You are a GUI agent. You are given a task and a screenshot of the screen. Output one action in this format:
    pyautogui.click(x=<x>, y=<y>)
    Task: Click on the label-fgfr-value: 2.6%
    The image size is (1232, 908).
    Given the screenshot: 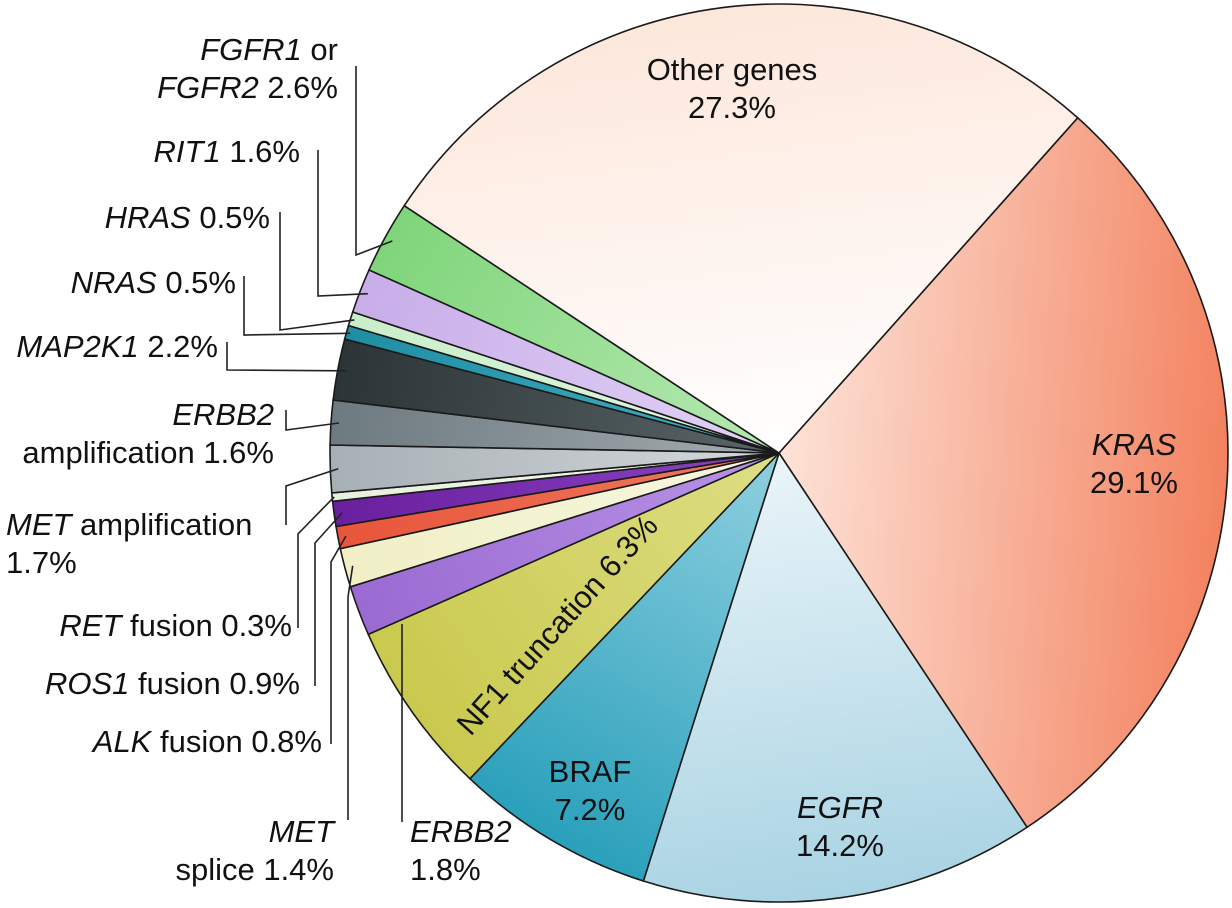 What is the action you would take?
    pyautogui.click(x=298, y=87)
    